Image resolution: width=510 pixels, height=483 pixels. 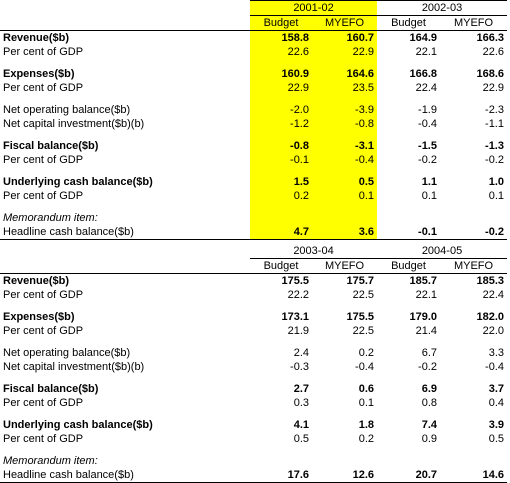 What do you see at coordinates (253, 353) in the screenshot?
I see `data-row: Net operating balance($b) 2.4 0.2 6.7 3.3` at bounding box center [253, 353].